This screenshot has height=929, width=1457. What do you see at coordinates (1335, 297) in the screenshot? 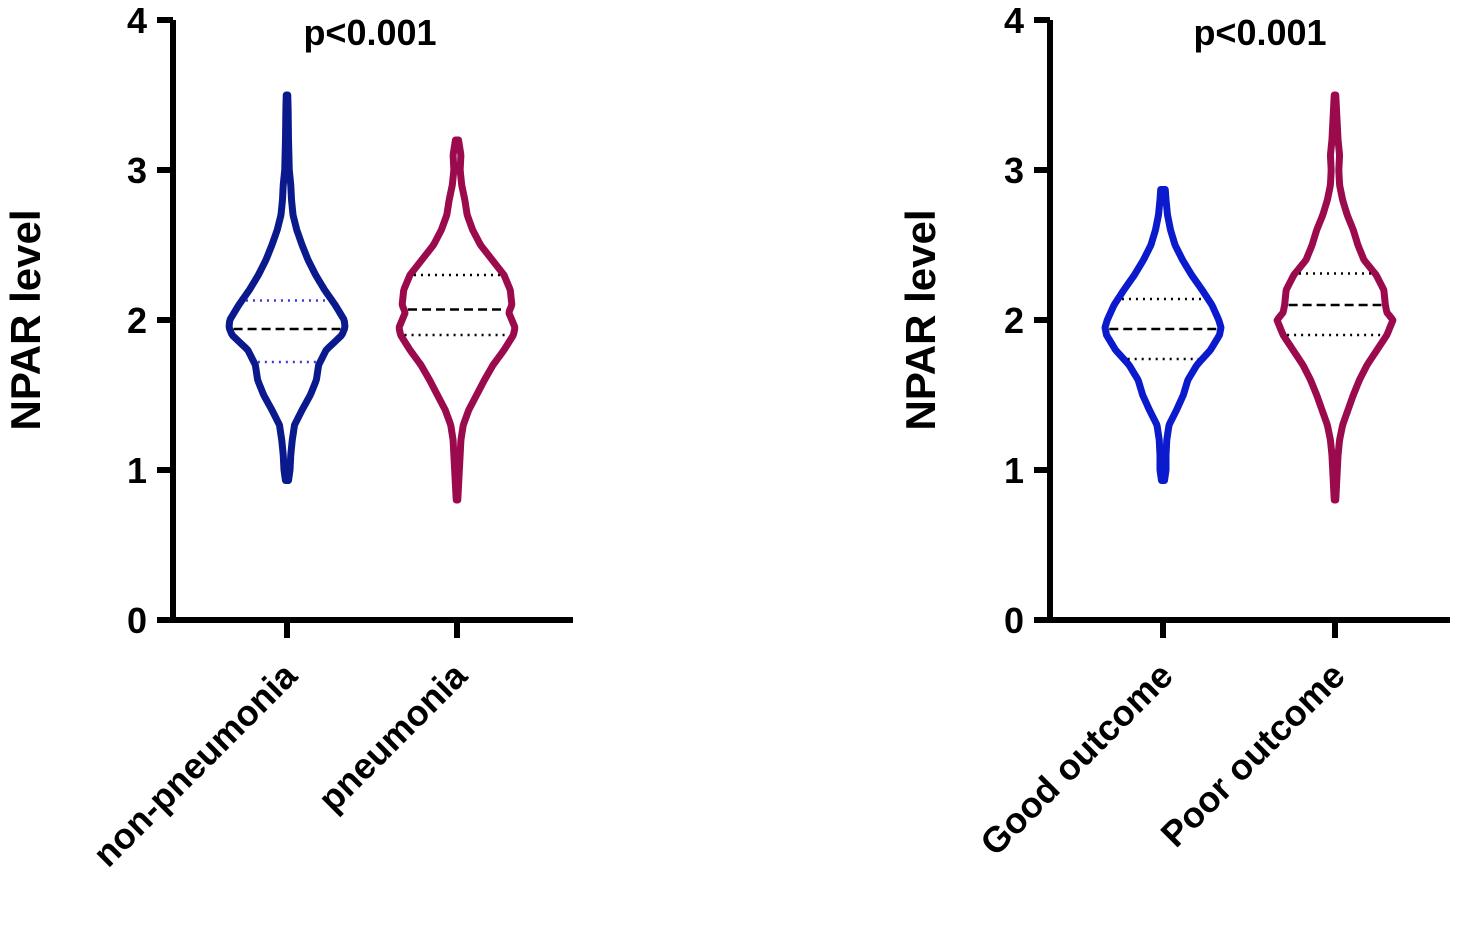
I see `violin-poor-outcome` at bounding box center [1335, 297].